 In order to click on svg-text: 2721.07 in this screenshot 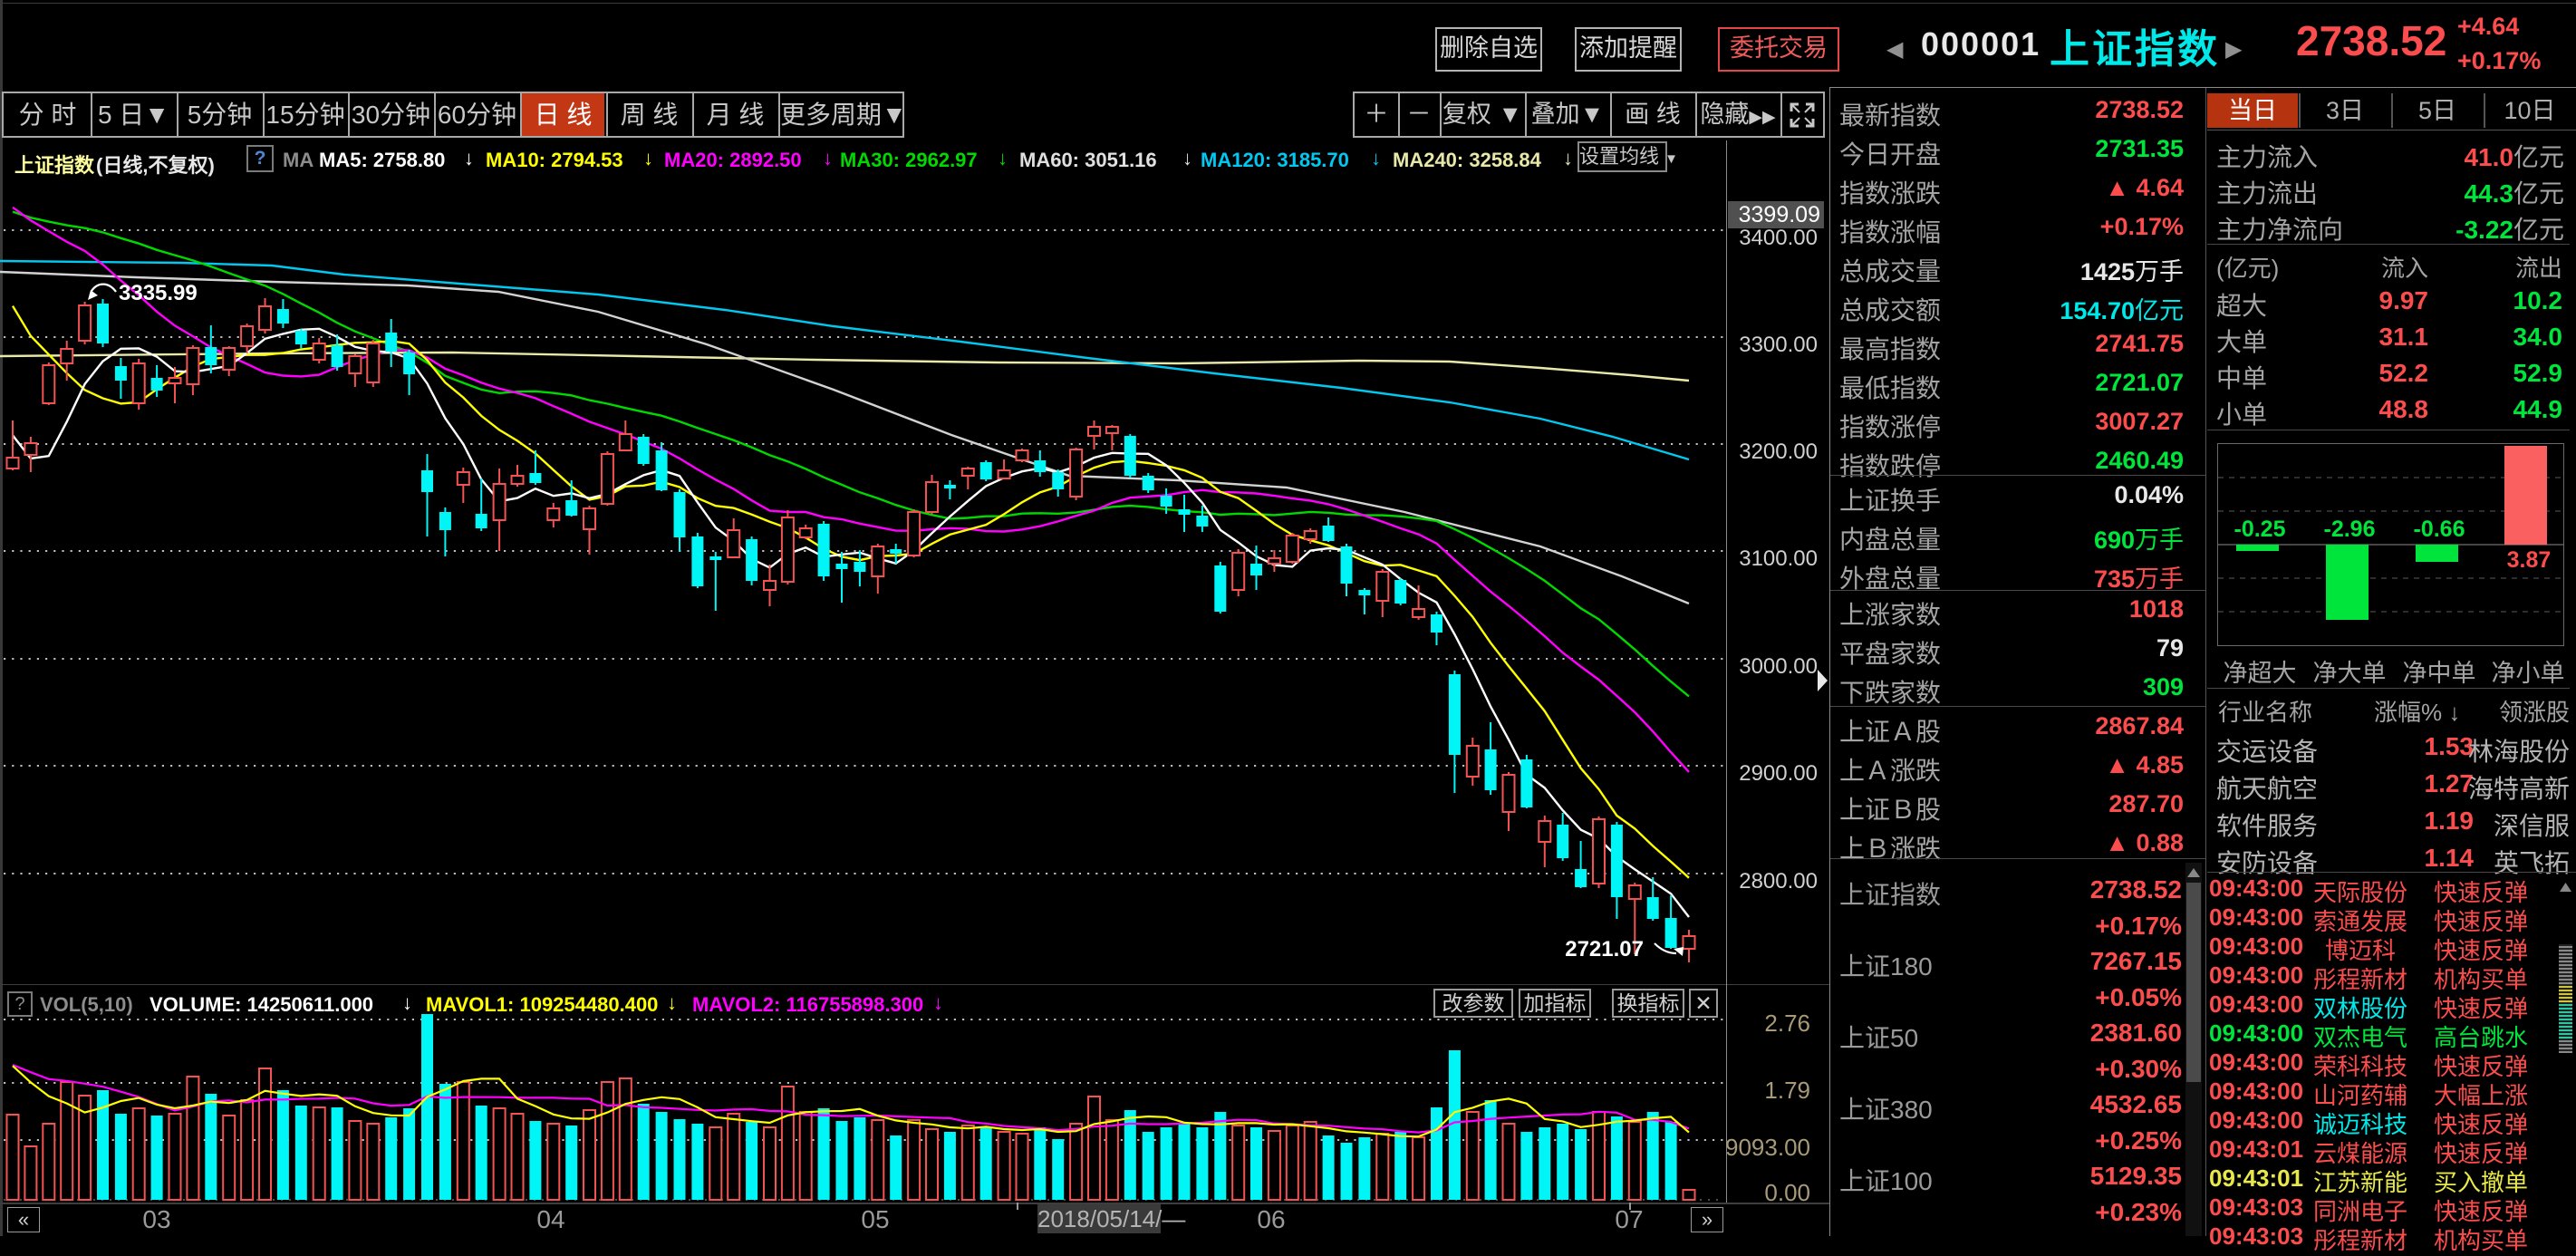, I will do `click(1604, 949)`.